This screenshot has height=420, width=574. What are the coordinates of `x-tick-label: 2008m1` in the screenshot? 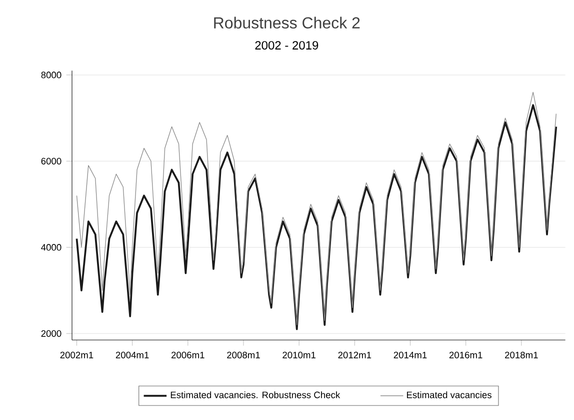 It's located at (243, 355).